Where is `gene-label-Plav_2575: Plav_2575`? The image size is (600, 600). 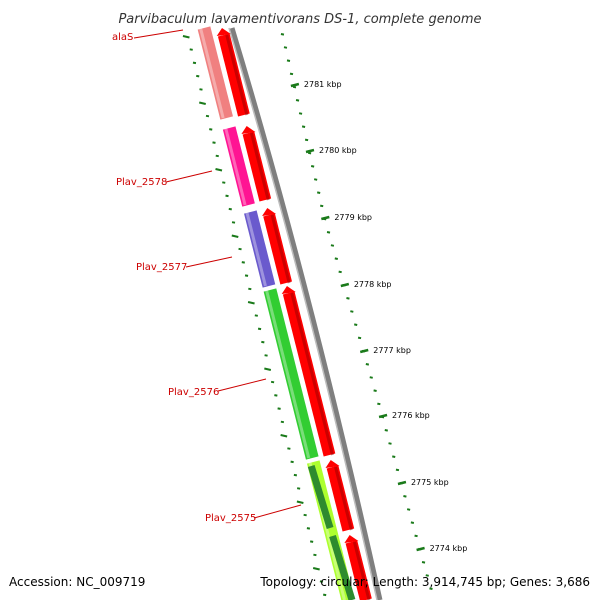 gene-label-Plav_2575: Plav_2575 is located at coordinates (230, 518).